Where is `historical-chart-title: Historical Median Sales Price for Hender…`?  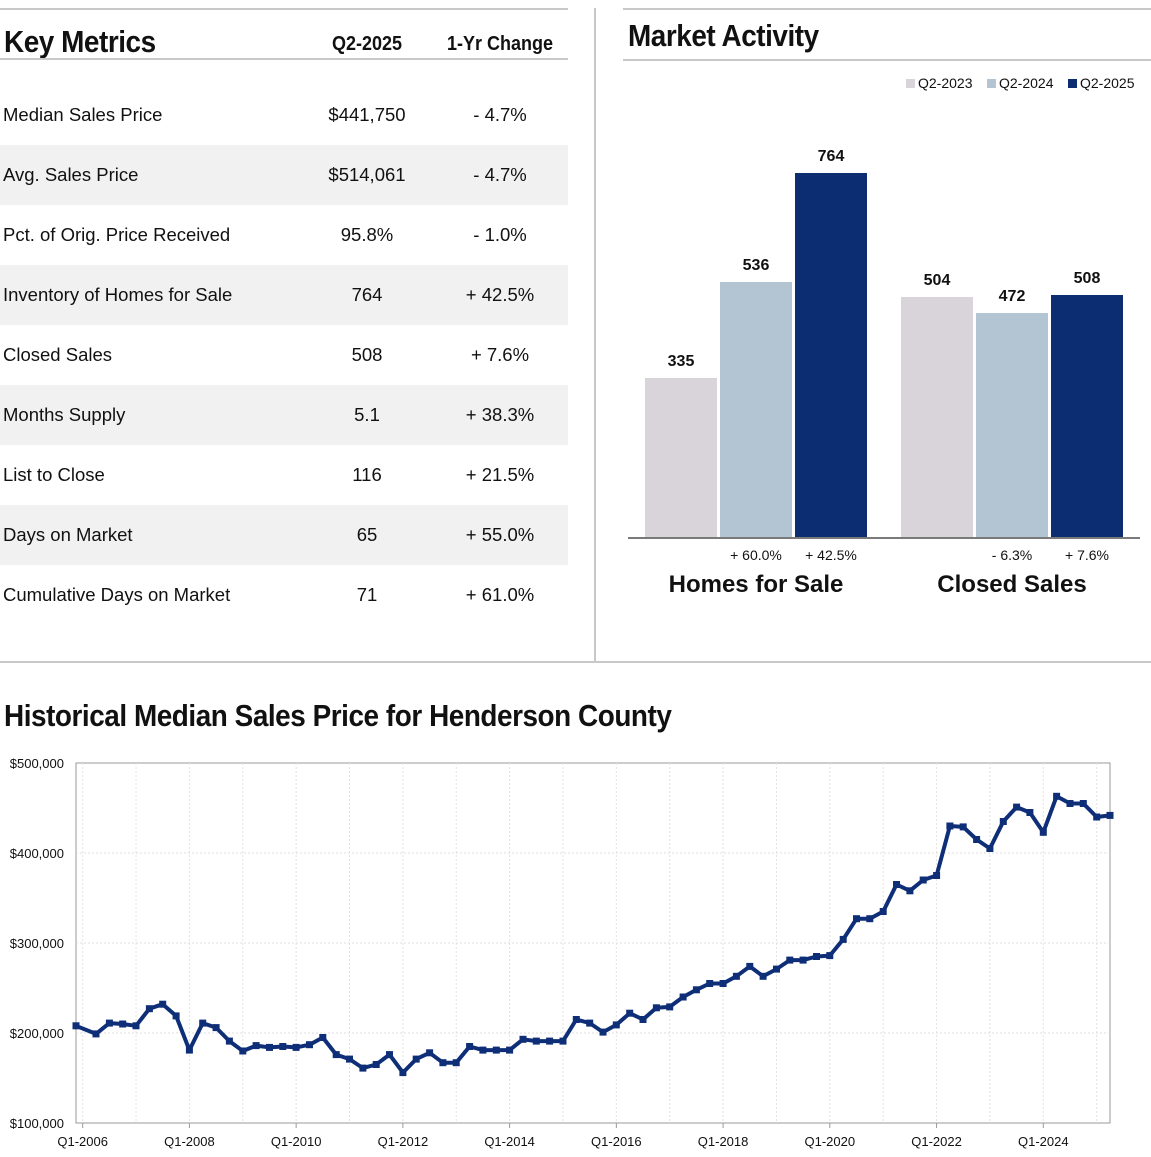 historical-chart-title: Historical Median Sales Price for Hender… is located at coordinates (338, 715).